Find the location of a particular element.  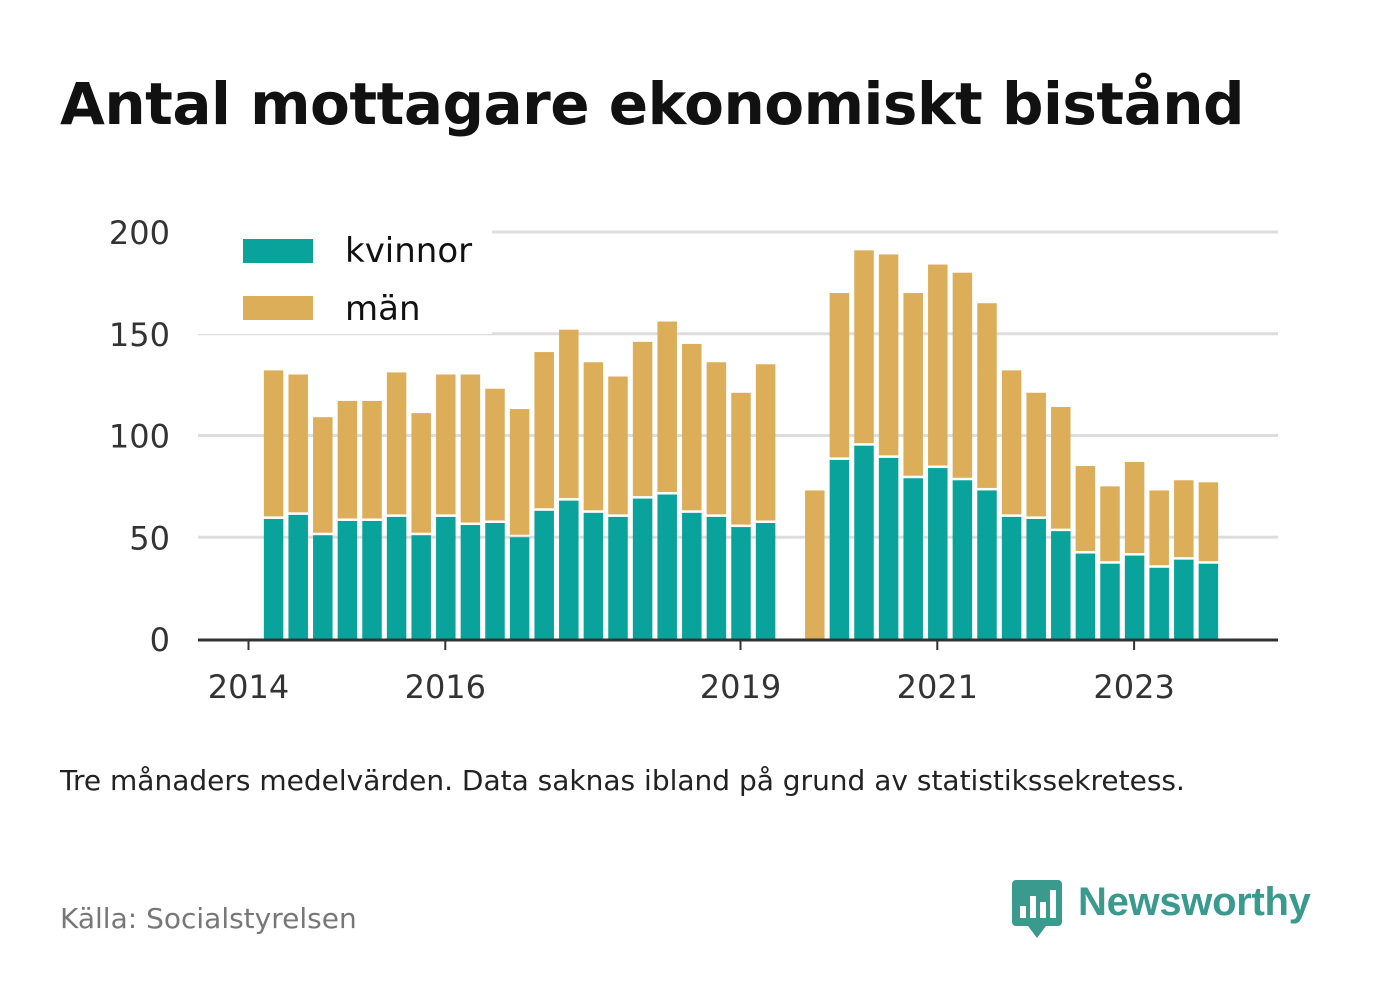

brand-name: Newsworthy is located at coordinates (1194, 902).